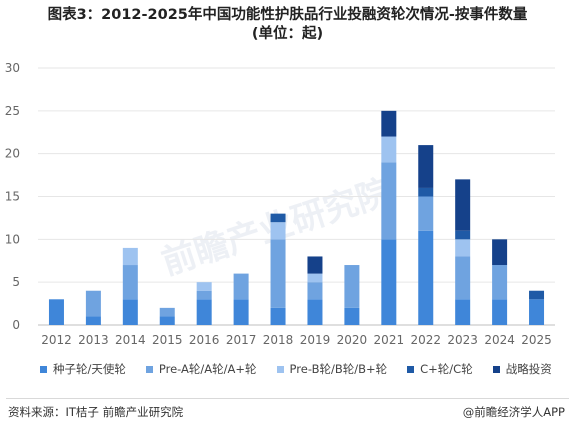 This screenshot has height=434, width=575. I want to click on x-tick-label: 2018, so click(278, 340).